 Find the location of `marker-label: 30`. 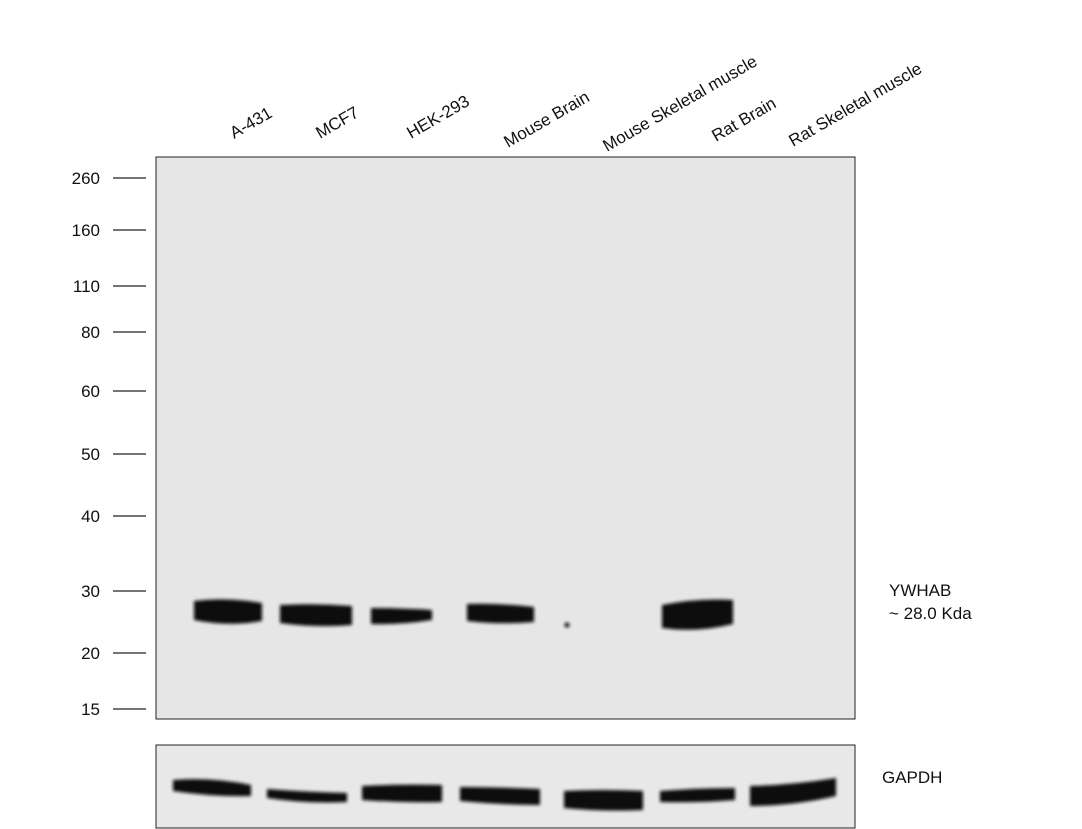

marker-label: 30 is located at coordinates (90, 591).